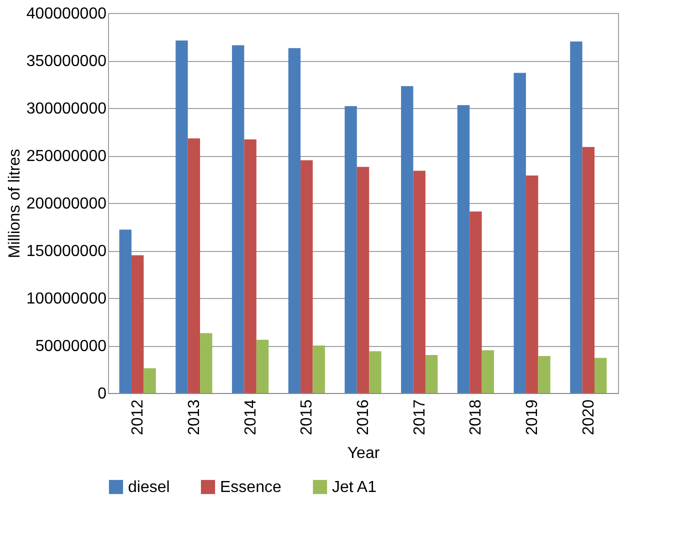  Describe the element at coordinates (66, 251) in the screenshot. I see `y-tick-label: 150000000` at that location.